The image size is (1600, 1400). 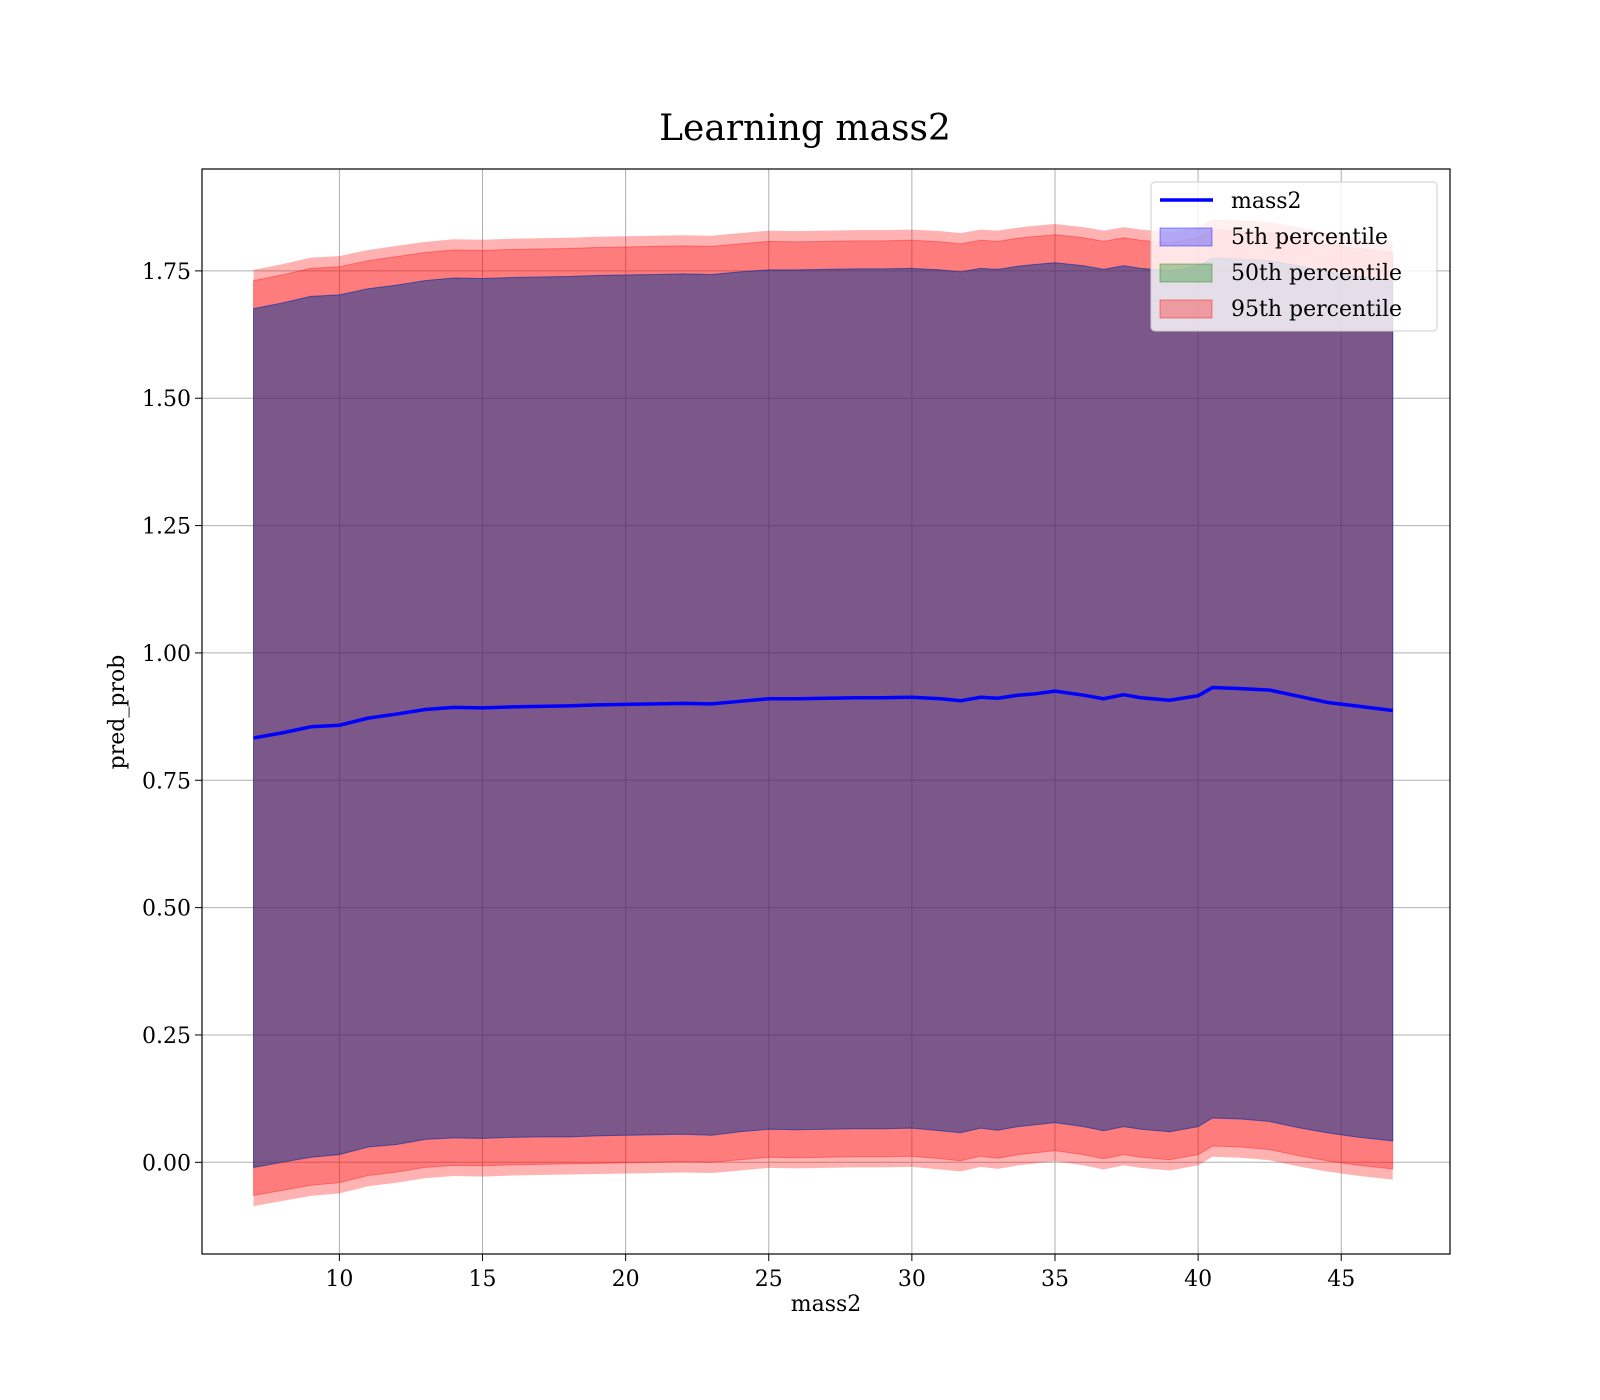 I want to click on x-tick-label: 45, so click(x=1341, y=1279).